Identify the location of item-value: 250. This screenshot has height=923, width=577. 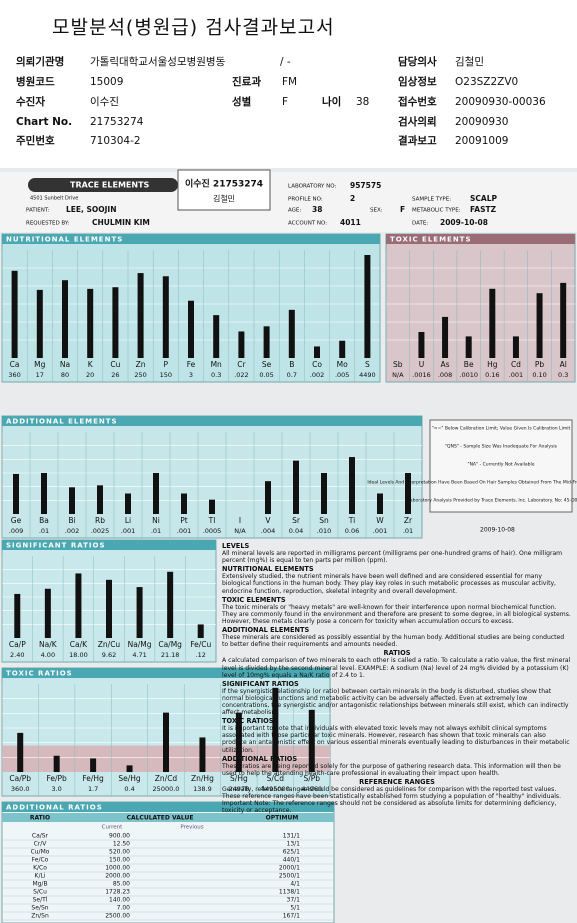
(140, 375).